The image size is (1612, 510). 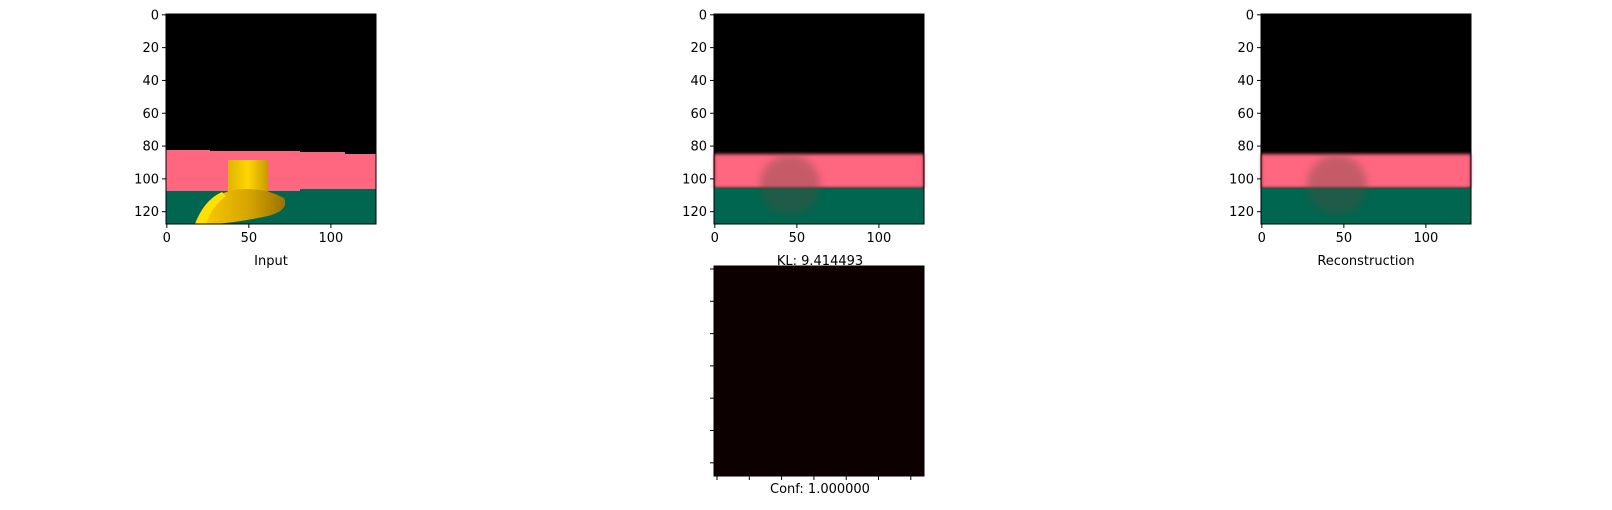 I want to click on kl-y-axis: 0 20 40 60 80 100 120, so click(x=698, y=114).